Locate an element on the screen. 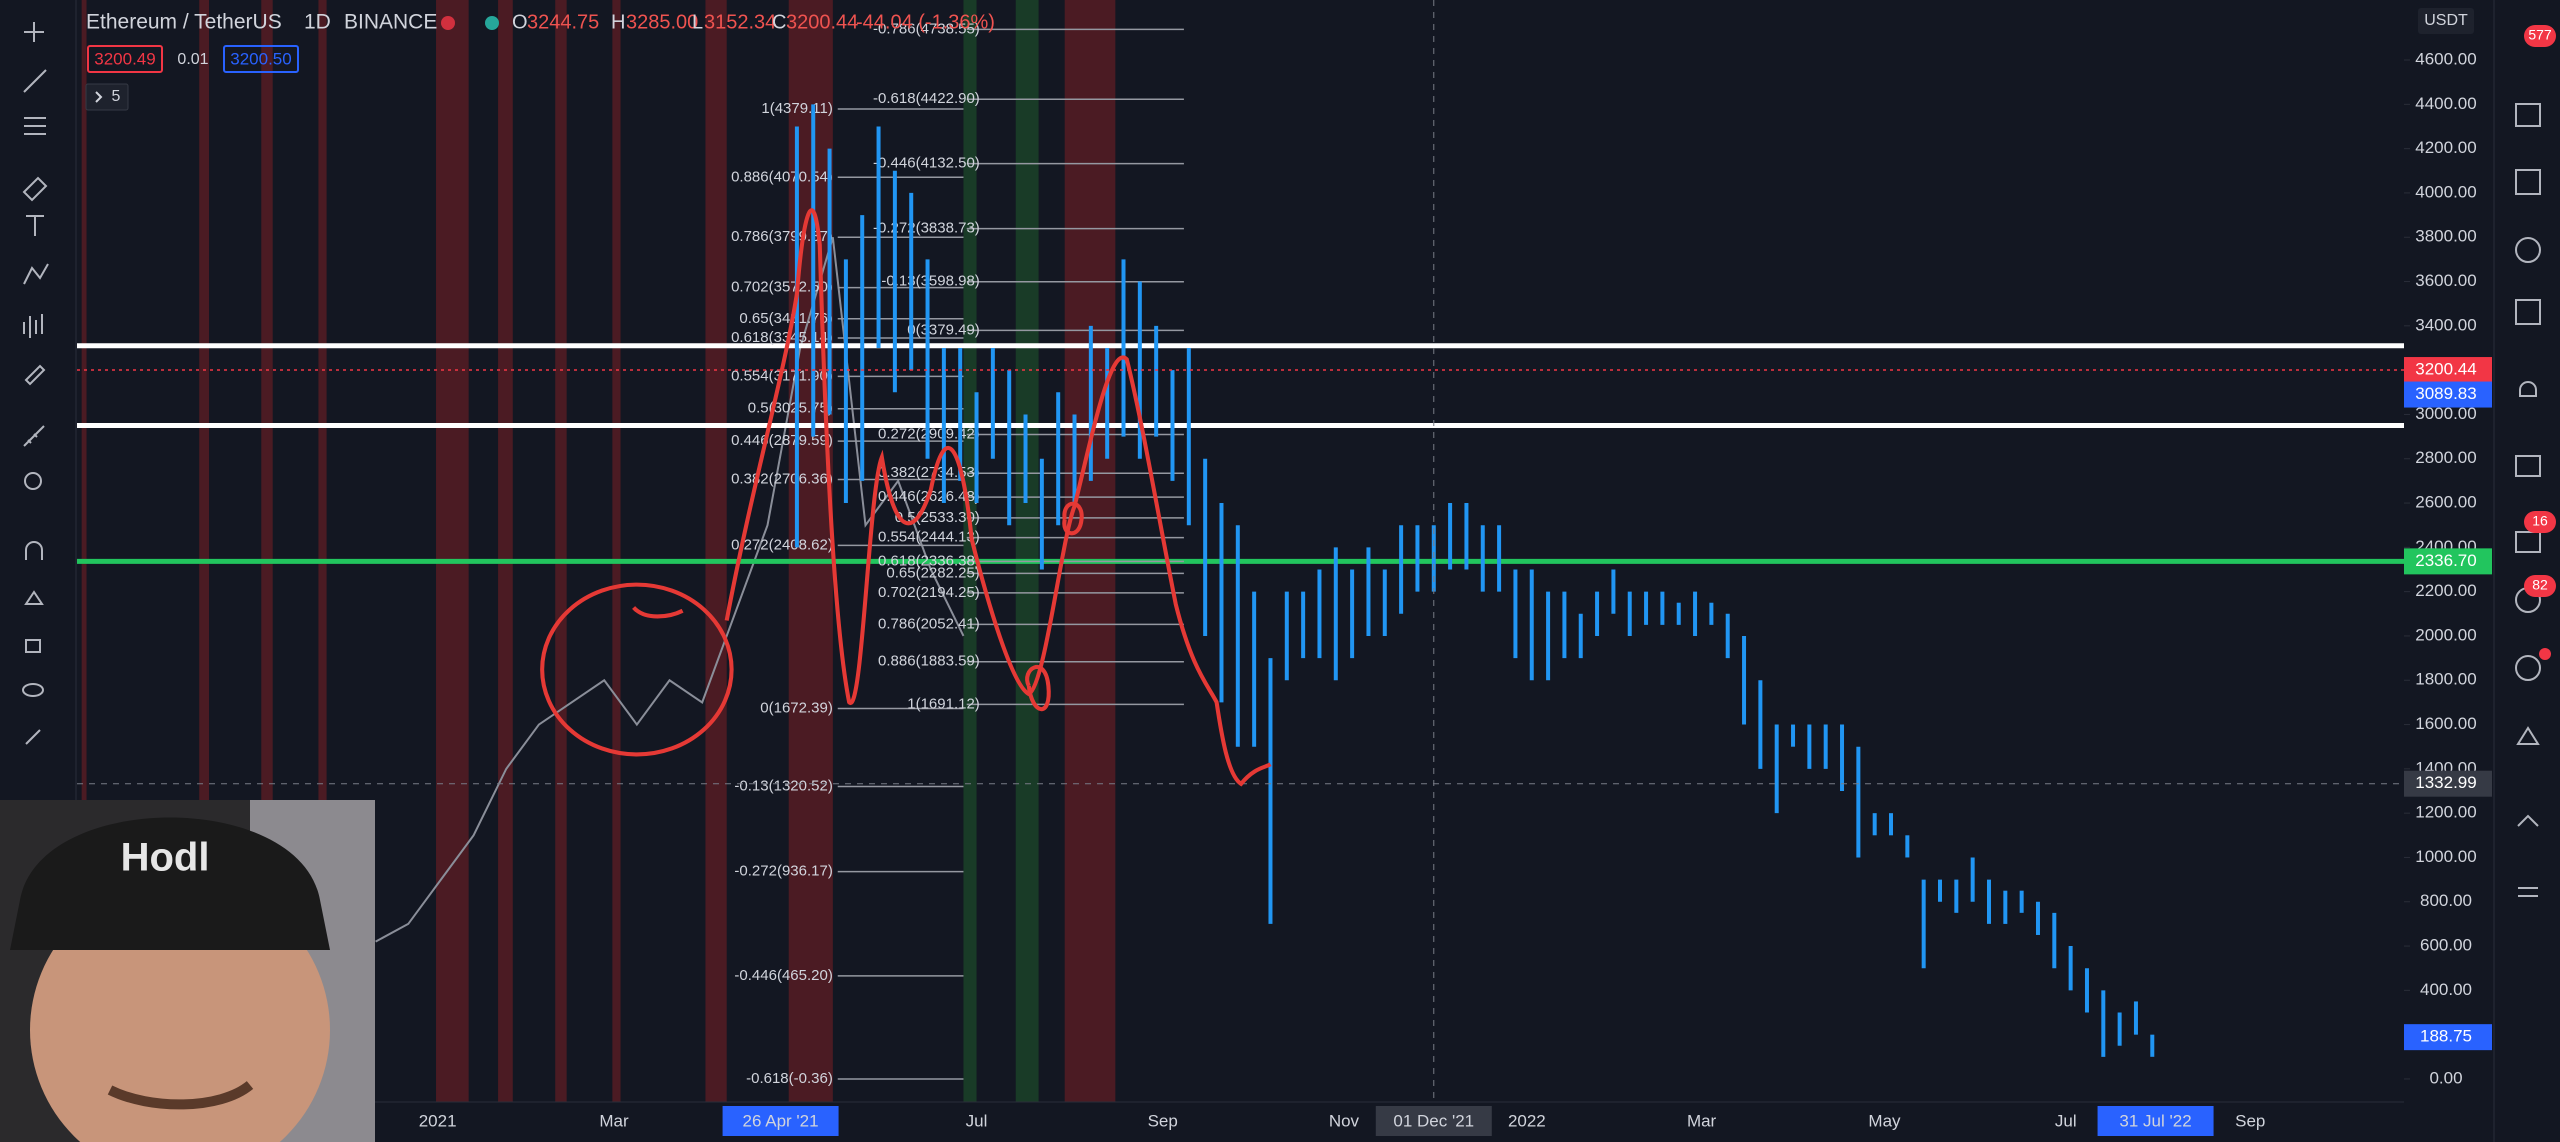 This screenshot has width=2560, height=1142. fib-label: -0.13(1320.52) is located at coordinates (783, 785).